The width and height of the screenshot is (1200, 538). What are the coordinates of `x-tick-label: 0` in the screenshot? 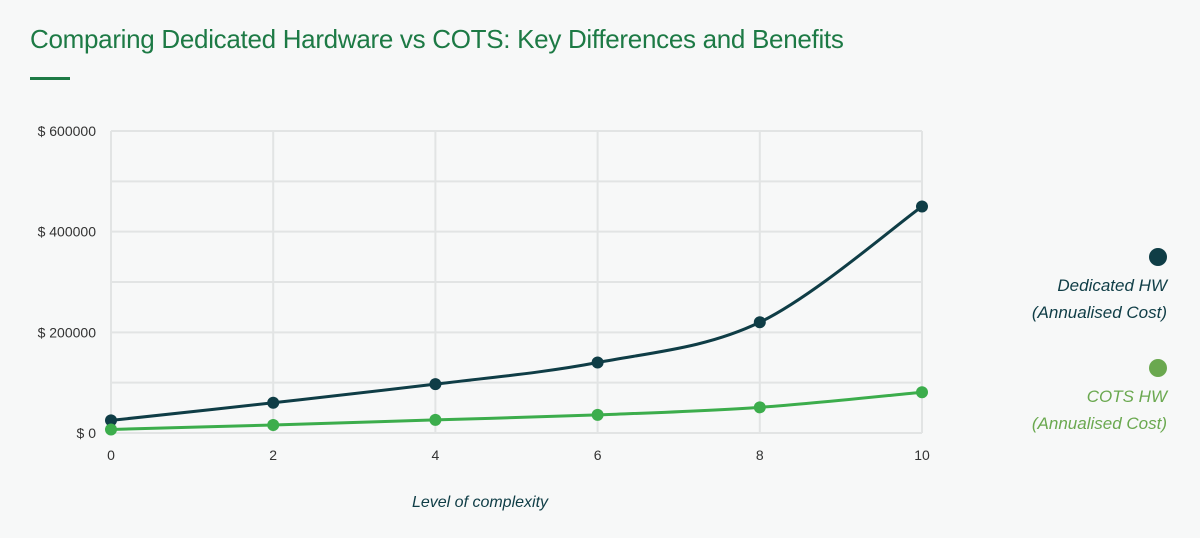 It's located at (111, 455).